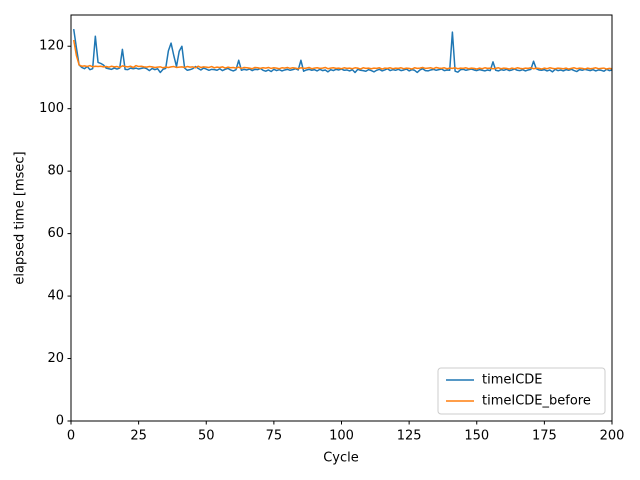 This screenshot has height=480, width=640. Describe the element at coordinates (512, 380) in the screenshot. I see `legend-label: timeICDE` at that location.